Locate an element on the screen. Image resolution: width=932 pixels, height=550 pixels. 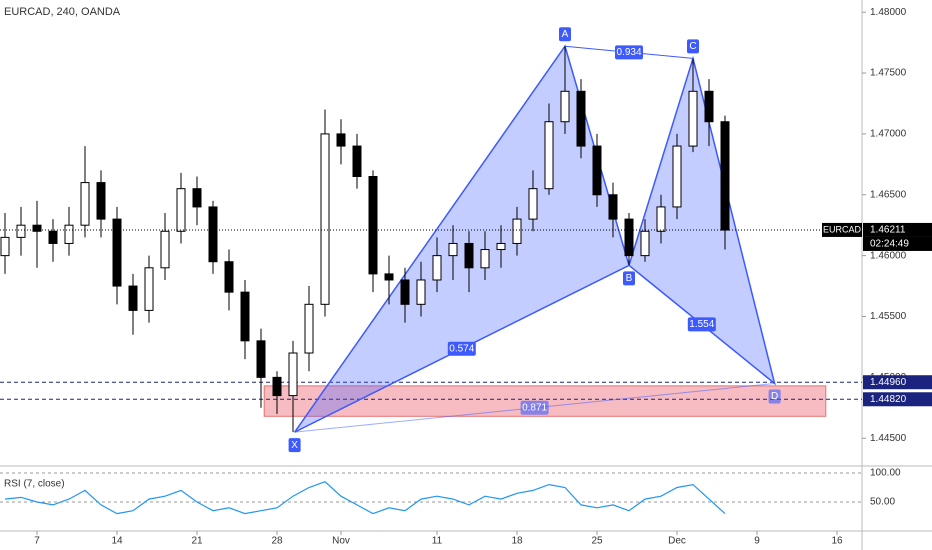
y-tick-label: 1.47500 is located at coordinates (888, 73).